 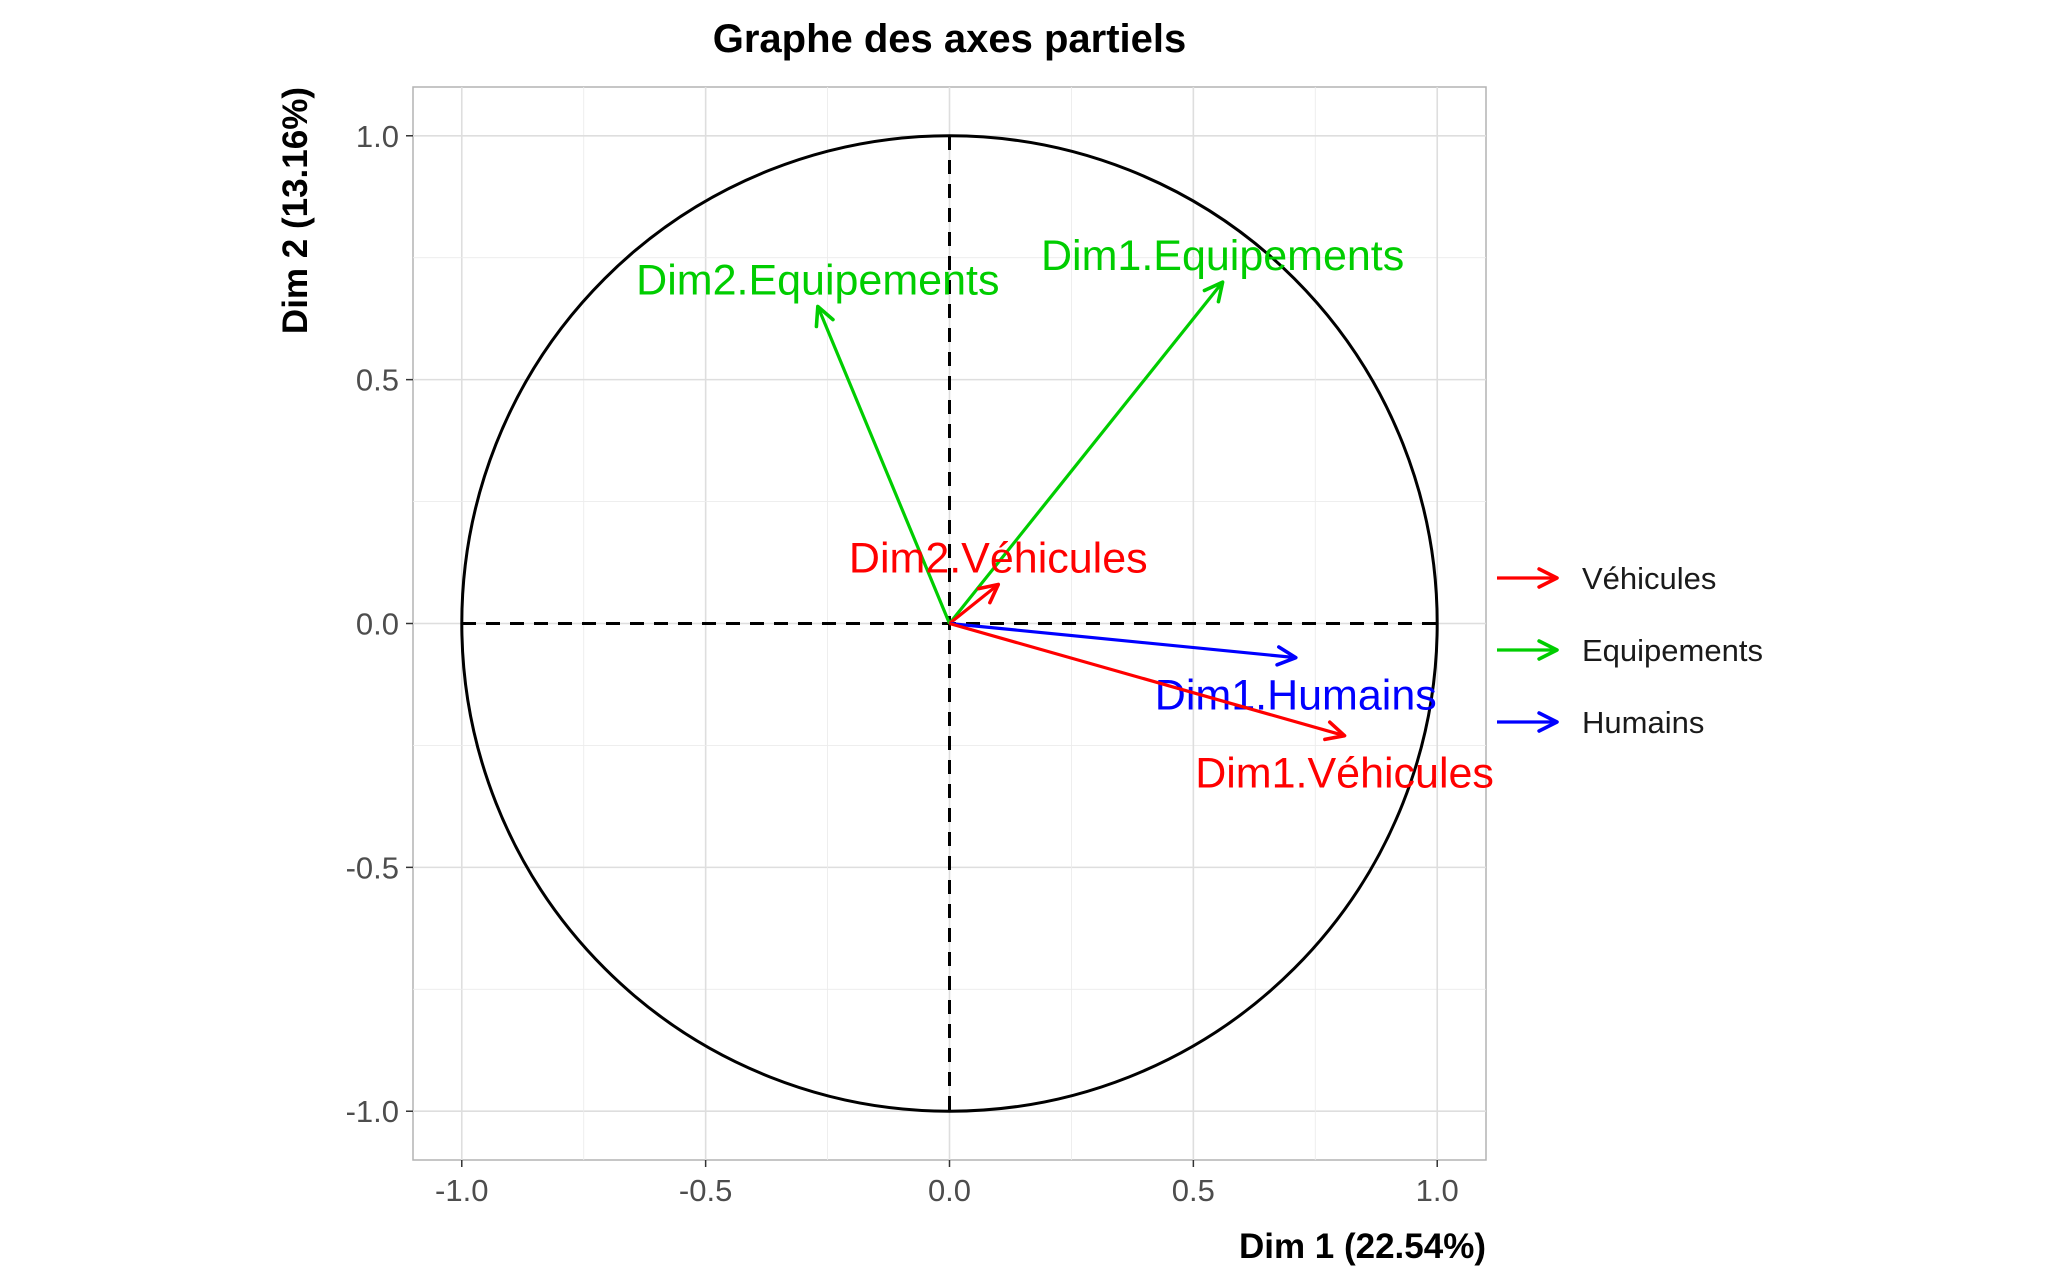 I want to click on legend: Véhicules Equipements Humains, so click(x=1630, y=650).